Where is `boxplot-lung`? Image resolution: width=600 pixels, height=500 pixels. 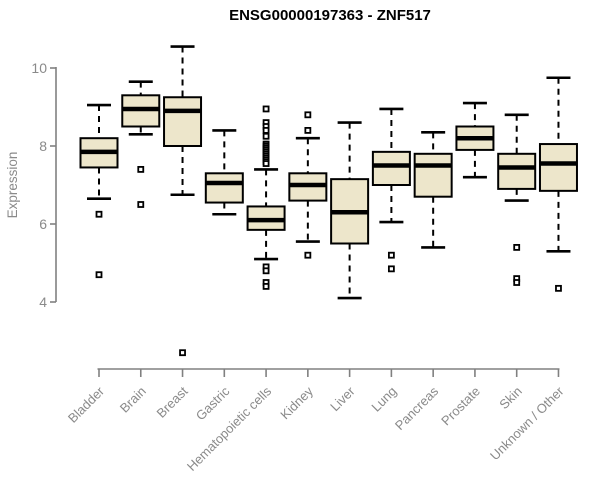 boxplot-lung is located at coordinates (391, 190).